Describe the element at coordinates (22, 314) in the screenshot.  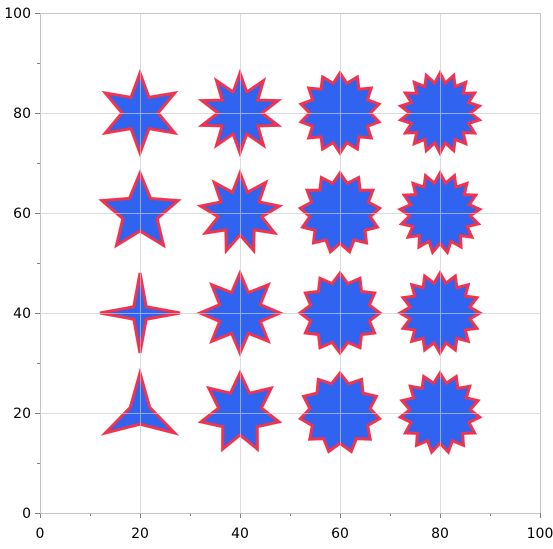
I see `y-tick-label: 40` at that location.